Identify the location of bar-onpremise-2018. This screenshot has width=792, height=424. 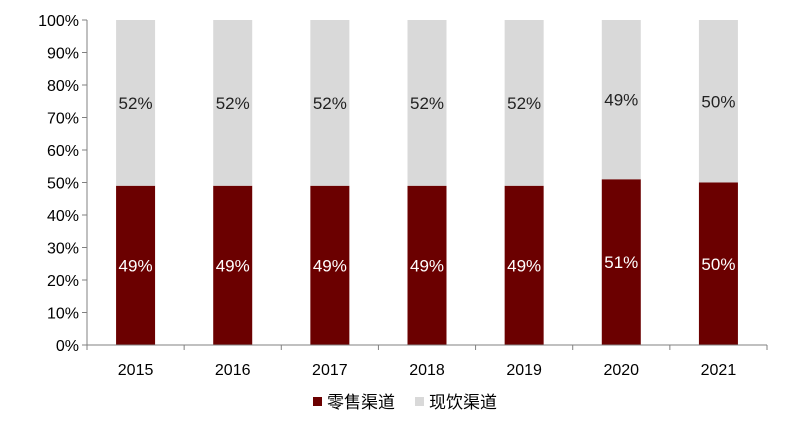
(427, 103).